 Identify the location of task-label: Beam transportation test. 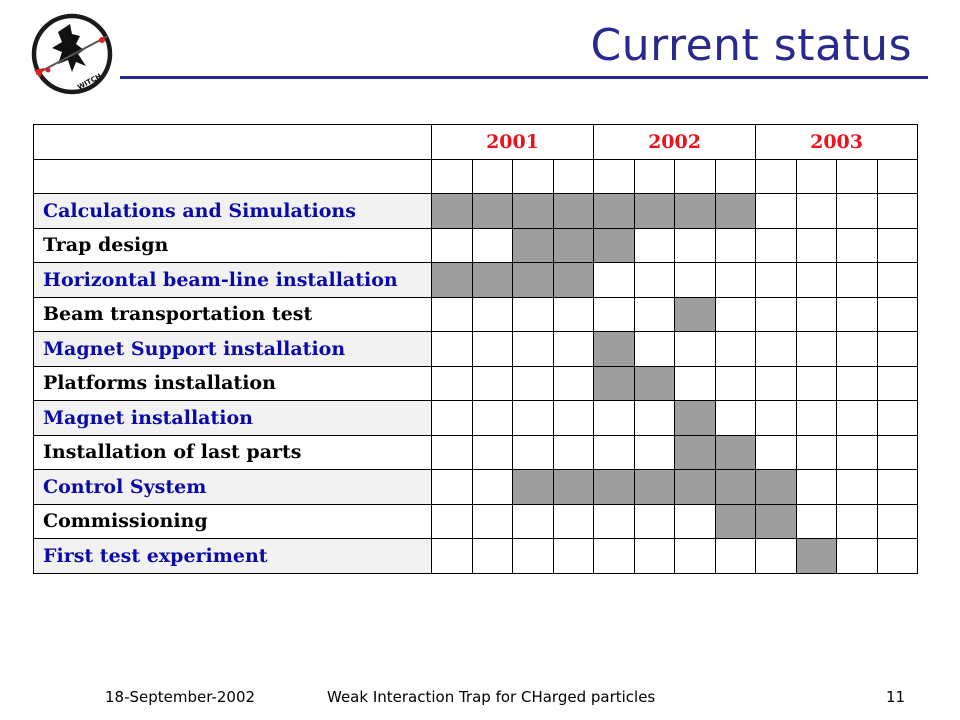
(232, 314).